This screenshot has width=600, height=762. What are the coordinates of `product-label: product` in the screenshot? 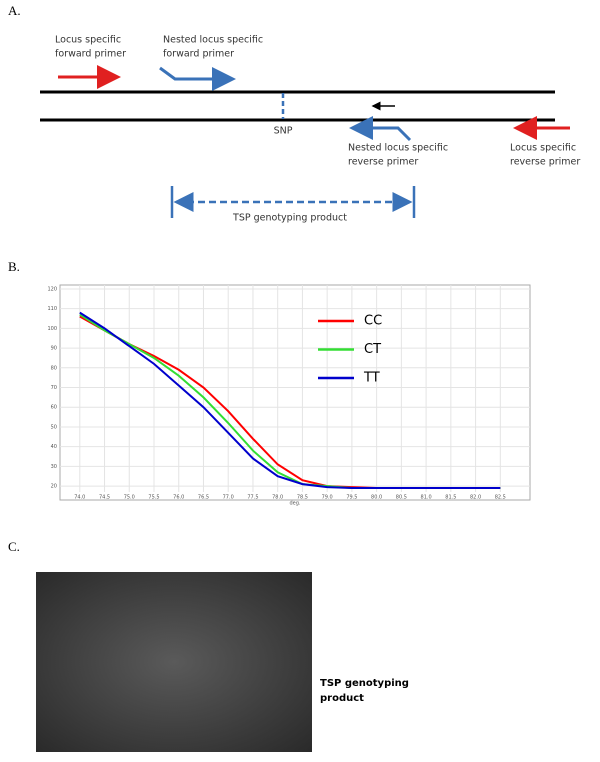 It's located at (342, 698).